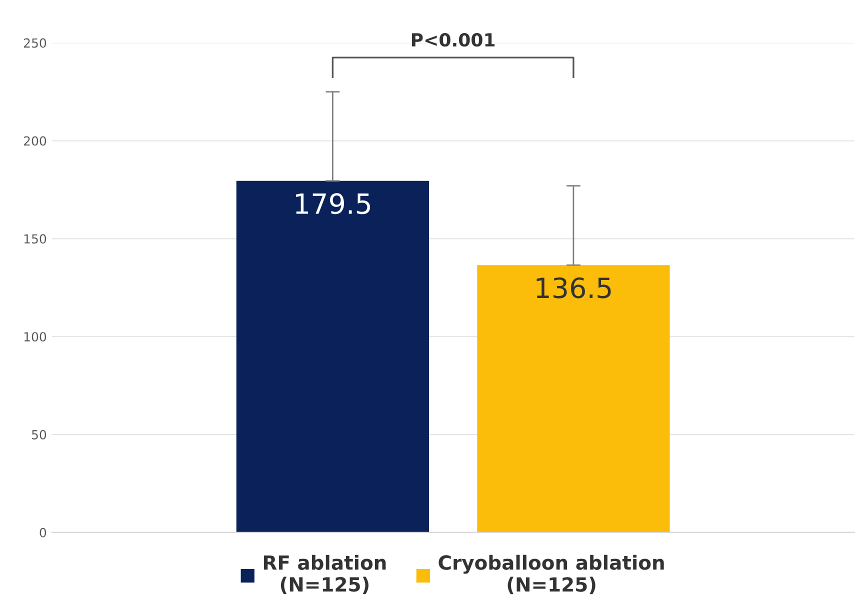 The image size is (863, 612). I want to click on y-tick-label: 100, so click(35, 337).